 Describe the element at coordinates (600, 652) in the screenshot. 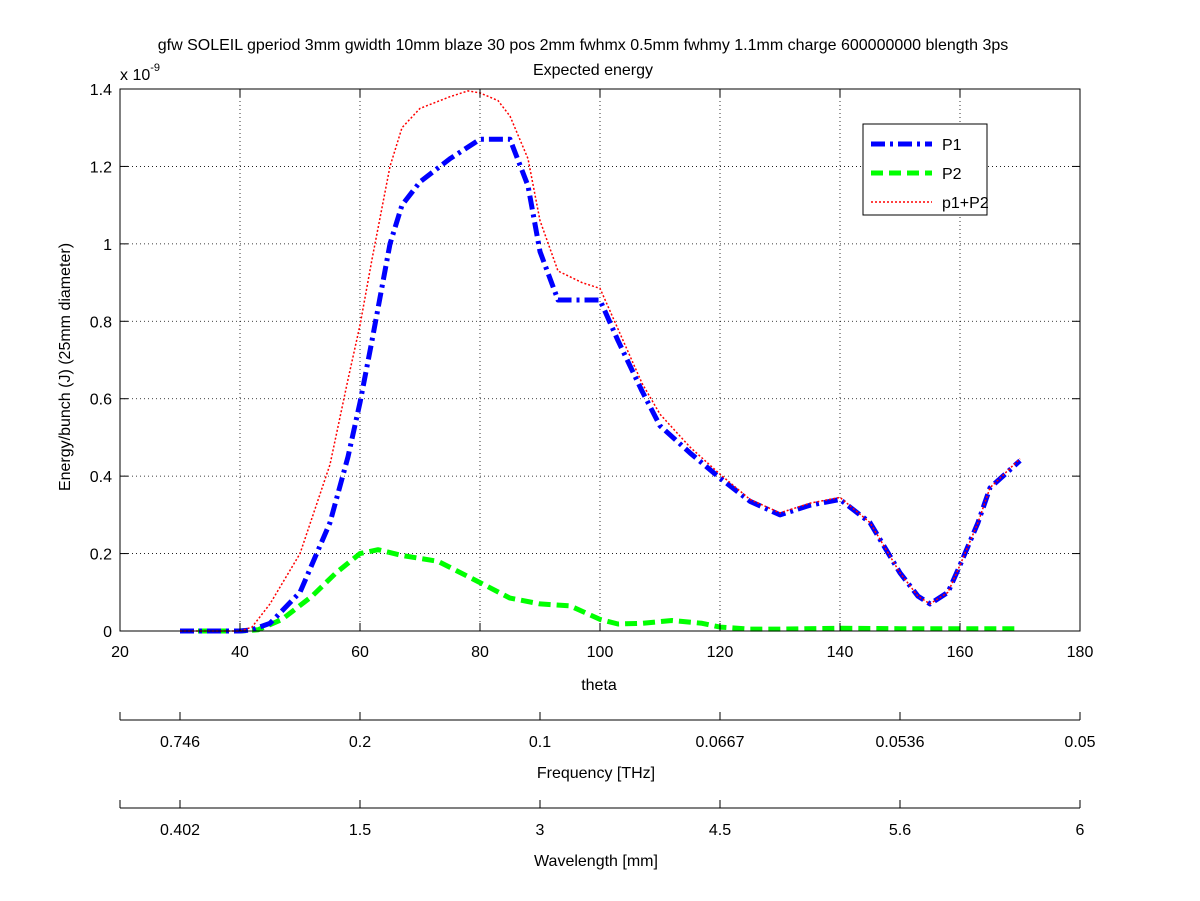

I see `x-tick-label: 100` at that location.